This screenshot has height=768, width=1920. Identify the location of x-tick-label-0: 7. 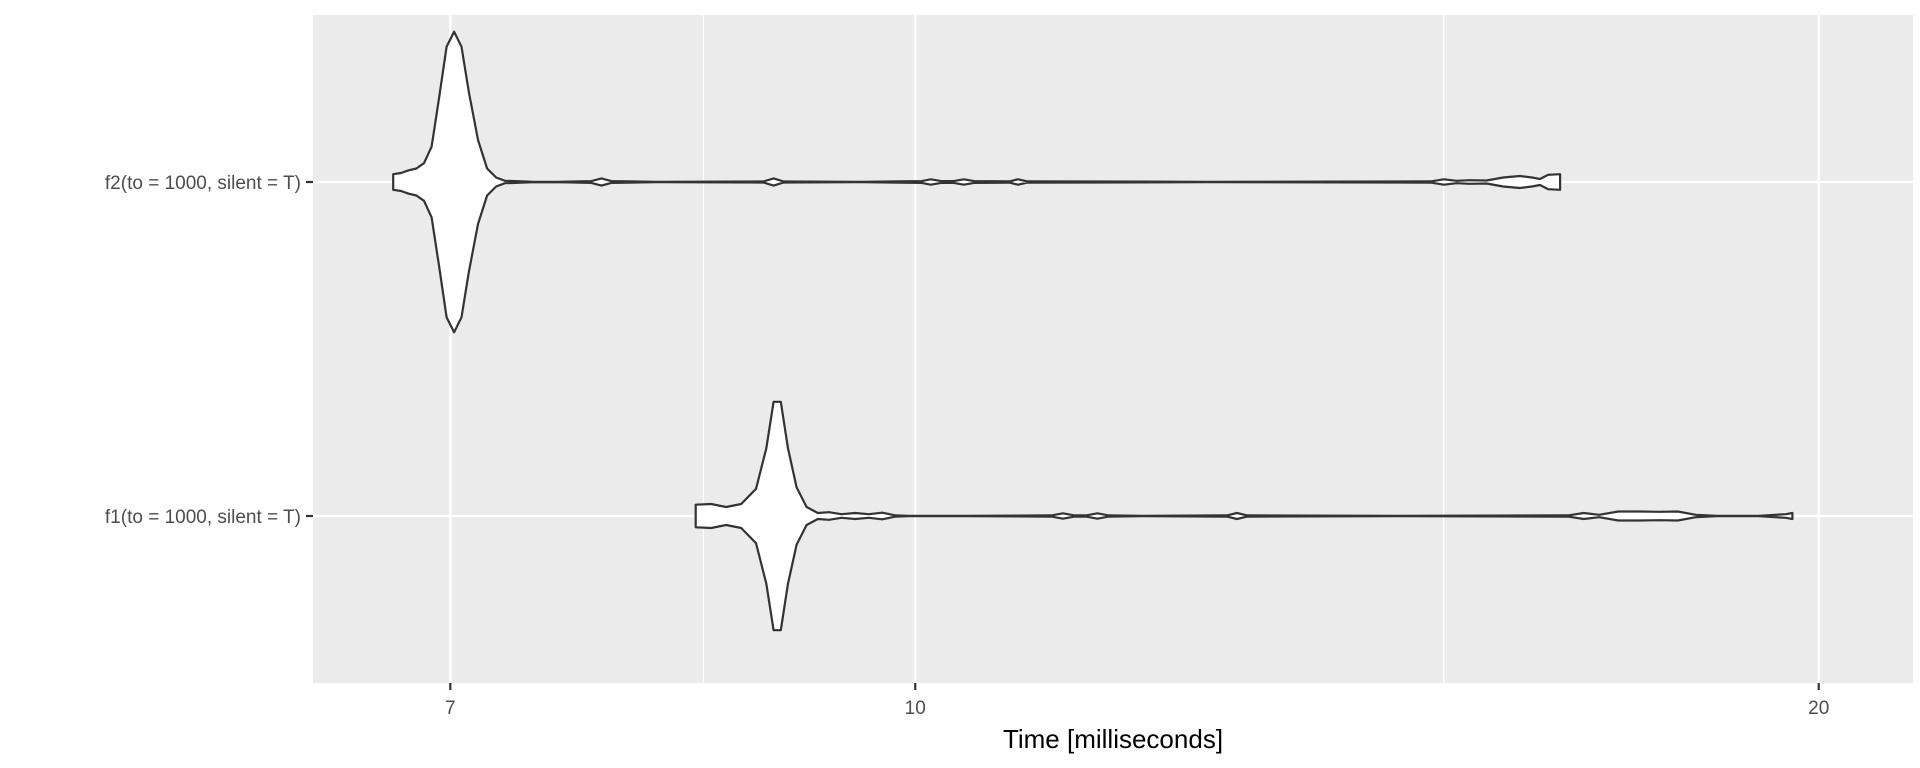
(450, 708).